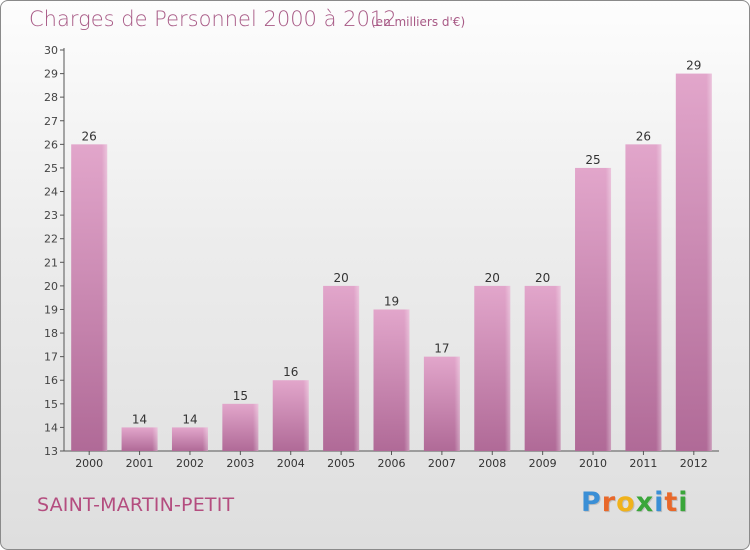 The width and height of the screenshot is (750, 550). I want to click on x-tick-label-2007: 2007, so click(442, 463).